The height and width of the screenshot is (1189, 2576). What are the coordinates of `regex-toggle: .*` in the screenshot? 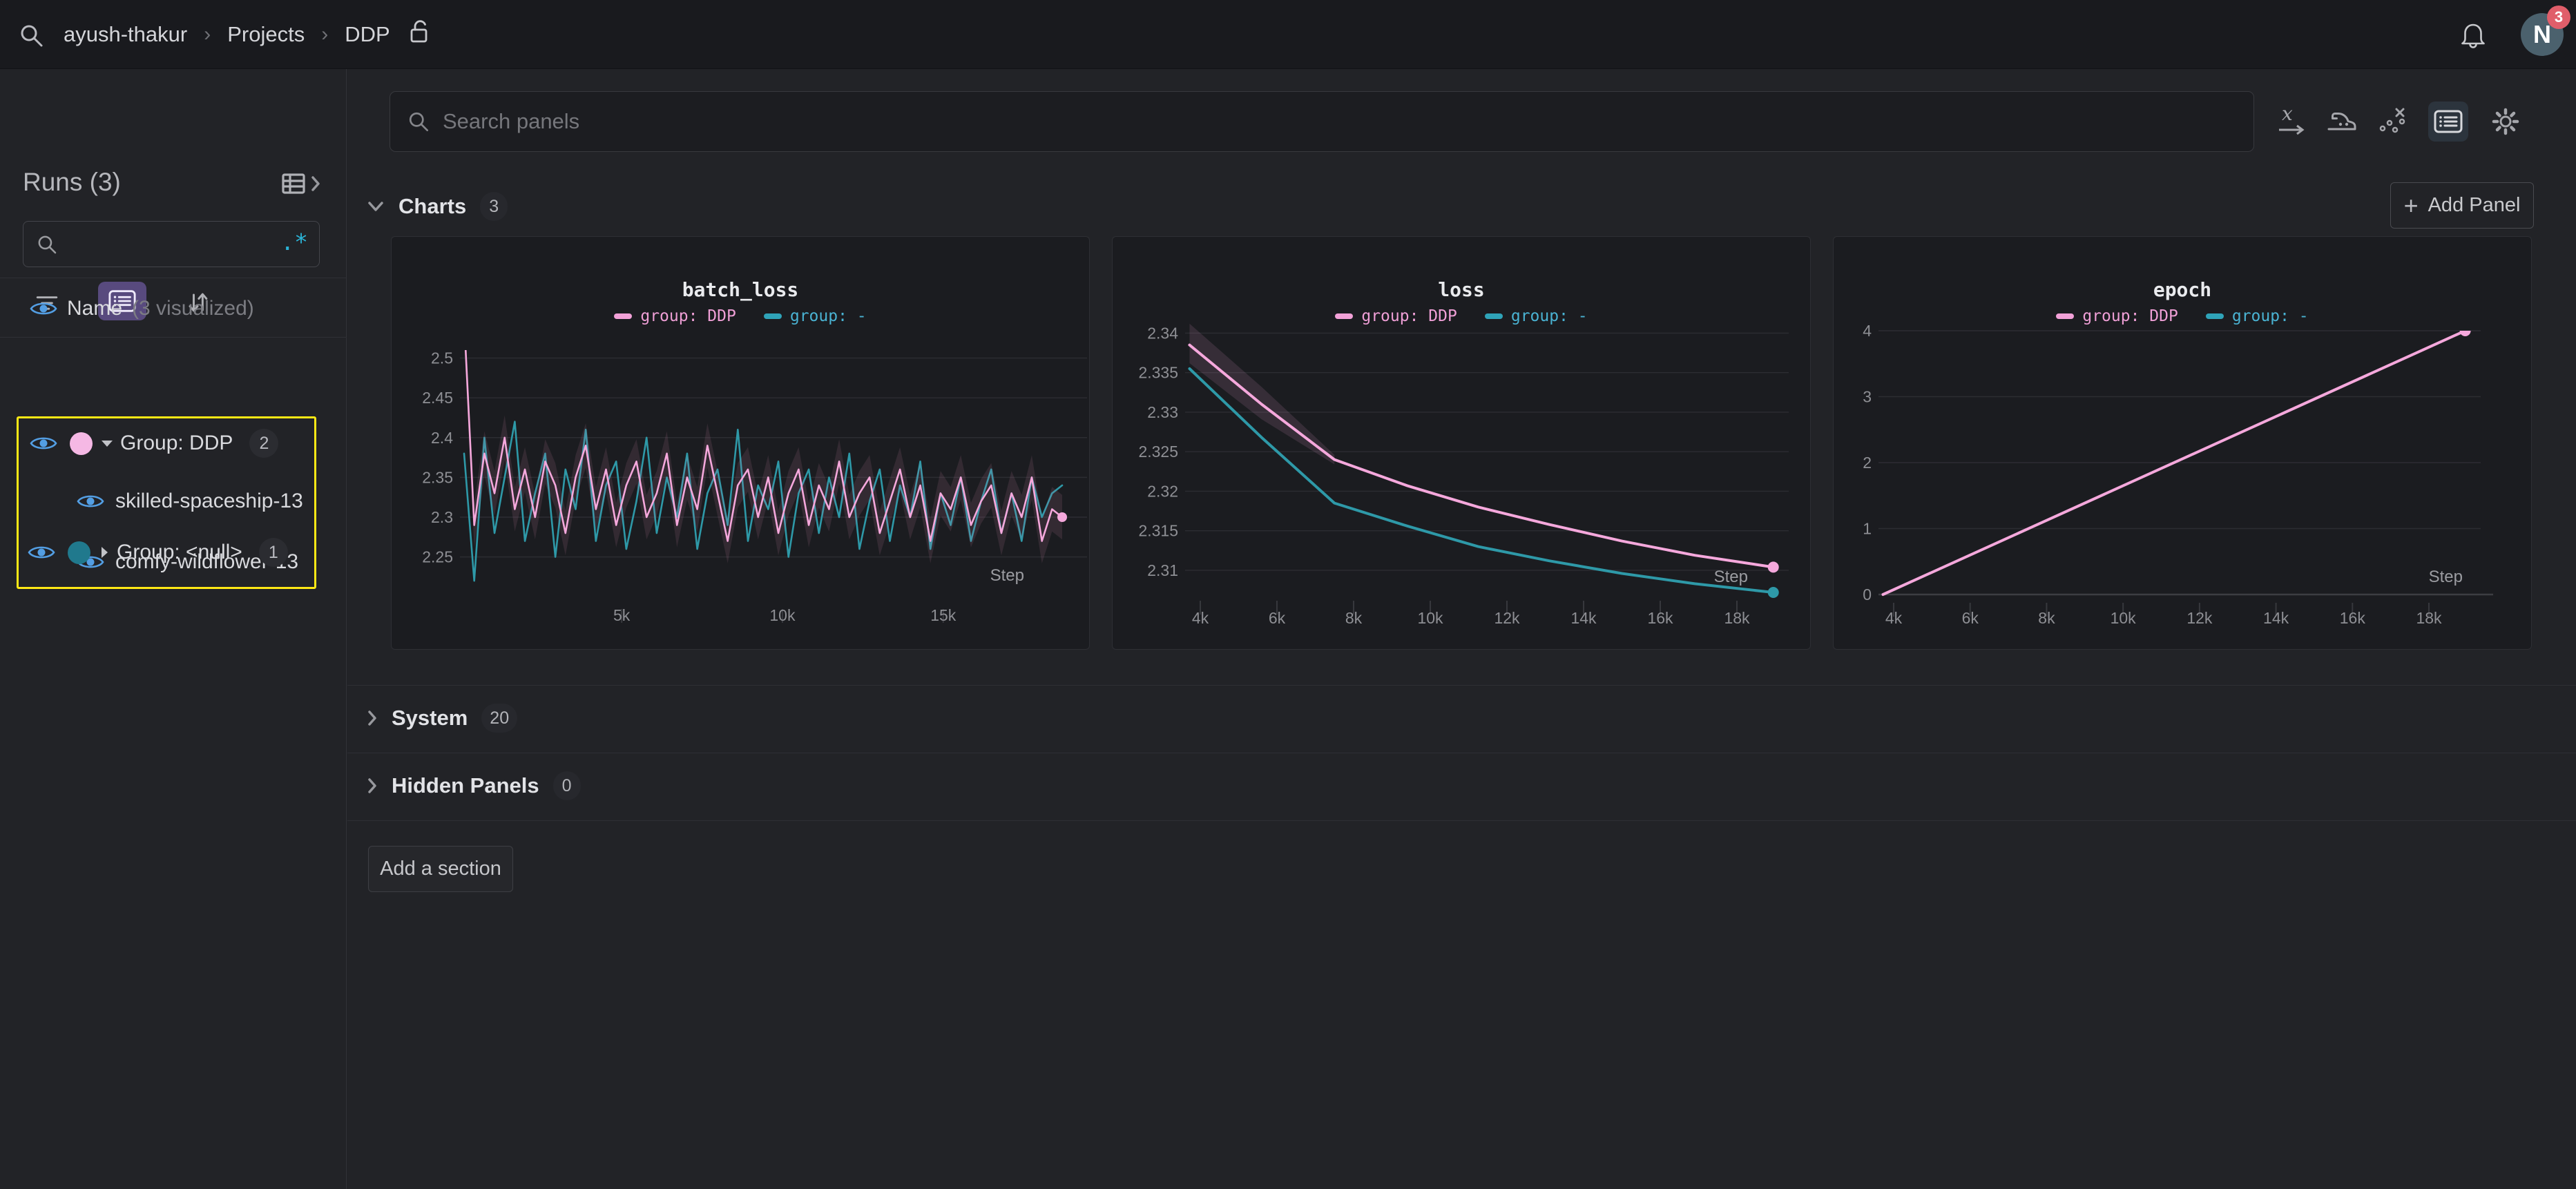 It's located at (294, 242).